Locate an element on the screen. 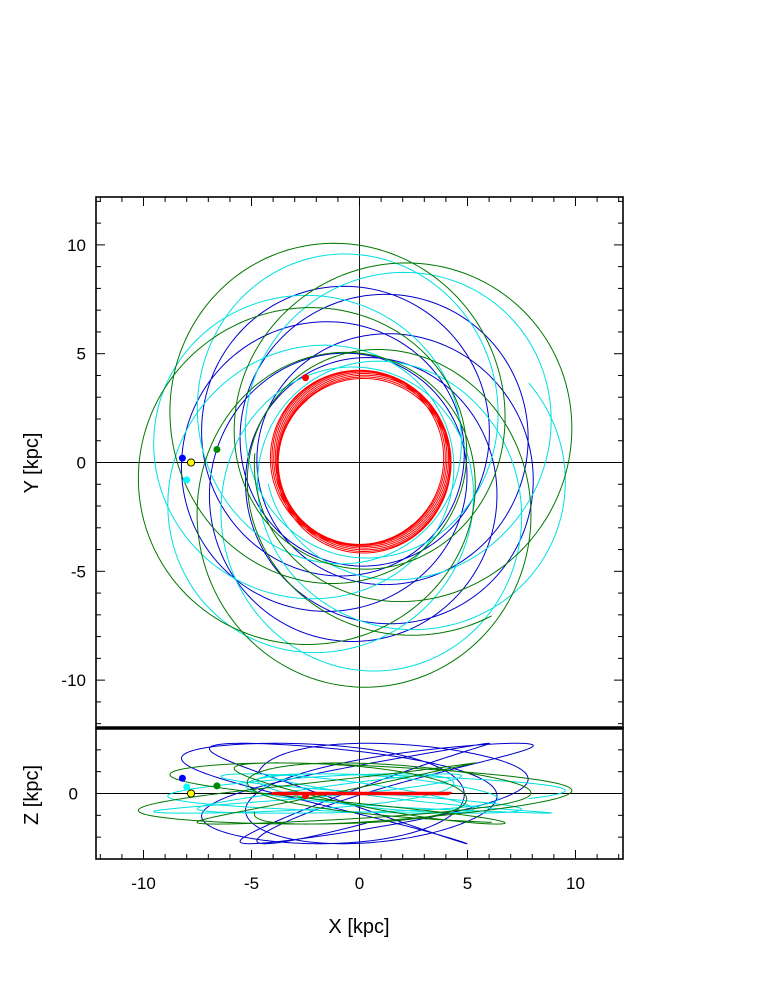  y-axis-label: Y [kpc] is located at coordinates (32, 463).